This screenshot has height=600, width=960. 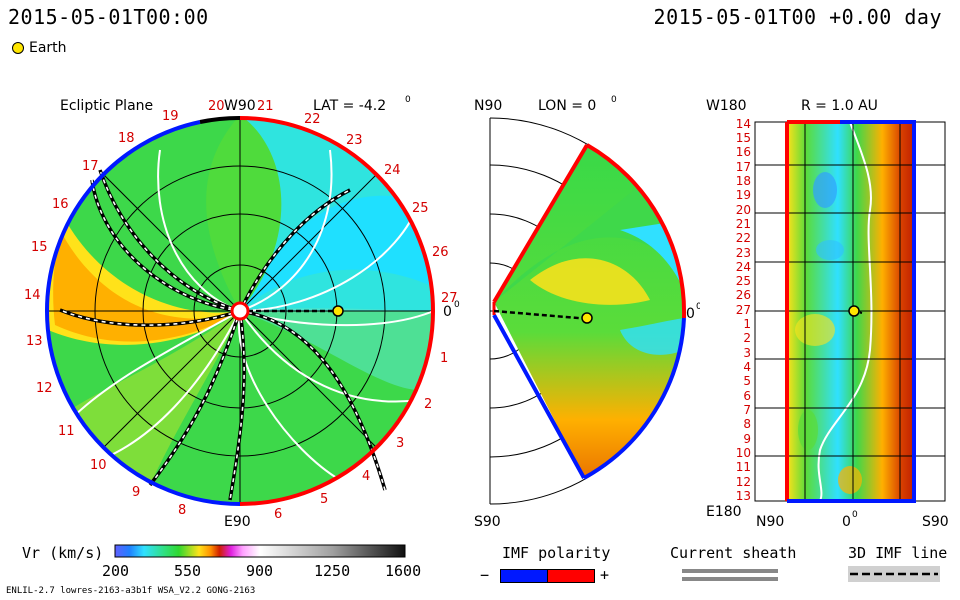 I want to click on velocity-colorbar, so click(x=260, y=551).